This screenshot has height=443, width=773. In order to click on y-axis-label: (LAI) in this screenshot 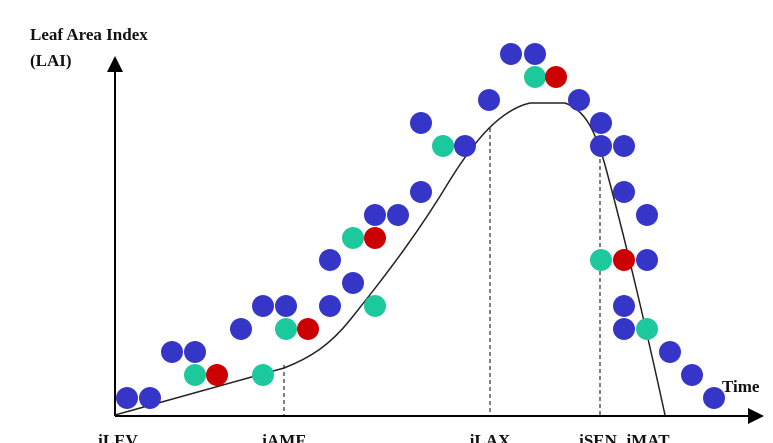, I will do `click(51, 60)`.